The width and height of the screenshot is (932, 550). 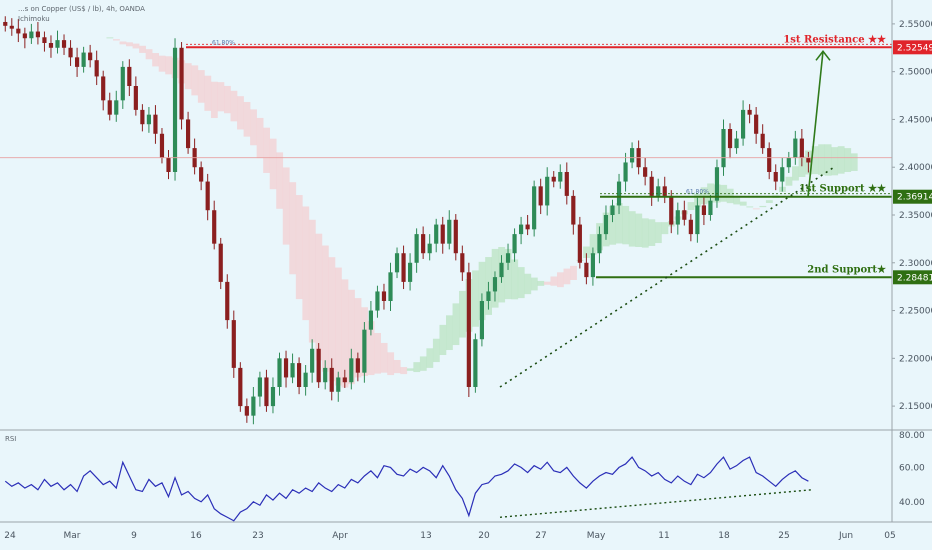 What do you see at coordinates (783, 536) in the screenshot?
I see `x-tick-label: 25` at bounding box center [783, 536].